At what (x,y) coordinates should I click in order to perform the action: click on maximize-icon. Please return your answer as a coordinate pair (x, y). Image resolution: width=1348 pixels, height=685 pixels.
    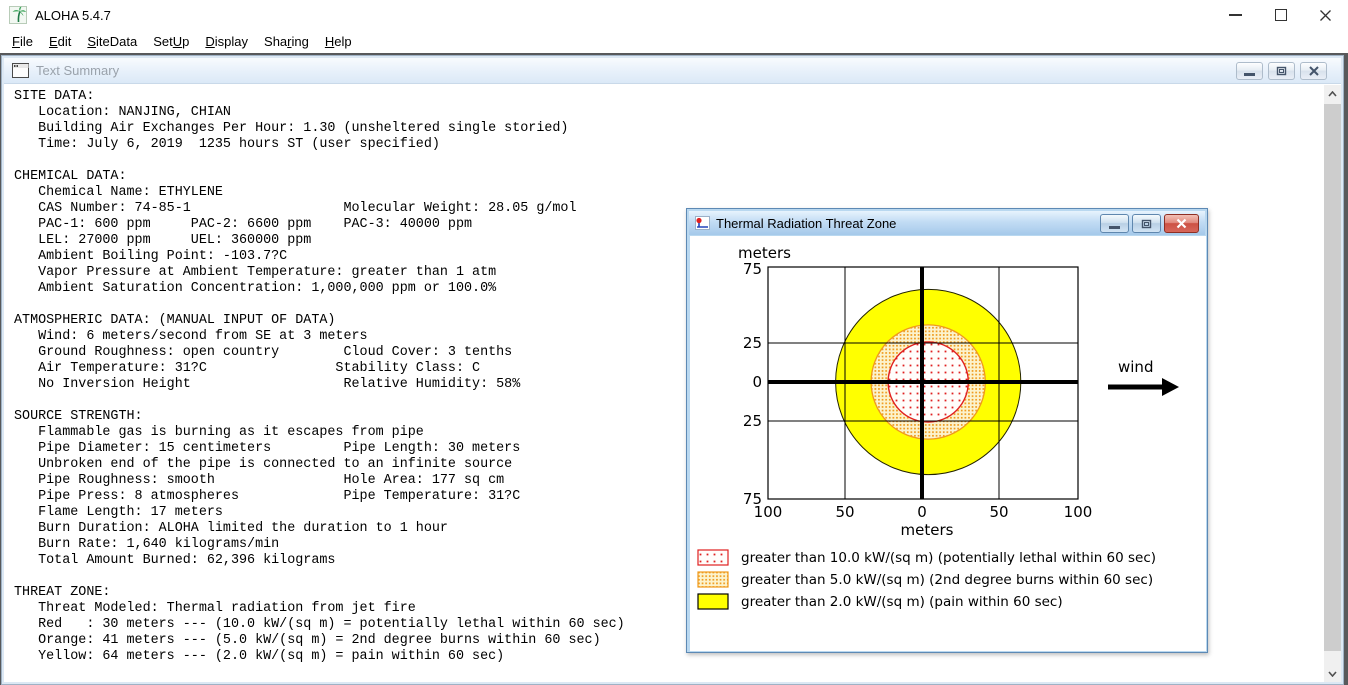
    Looking at the image, I should click on (1280, 15).